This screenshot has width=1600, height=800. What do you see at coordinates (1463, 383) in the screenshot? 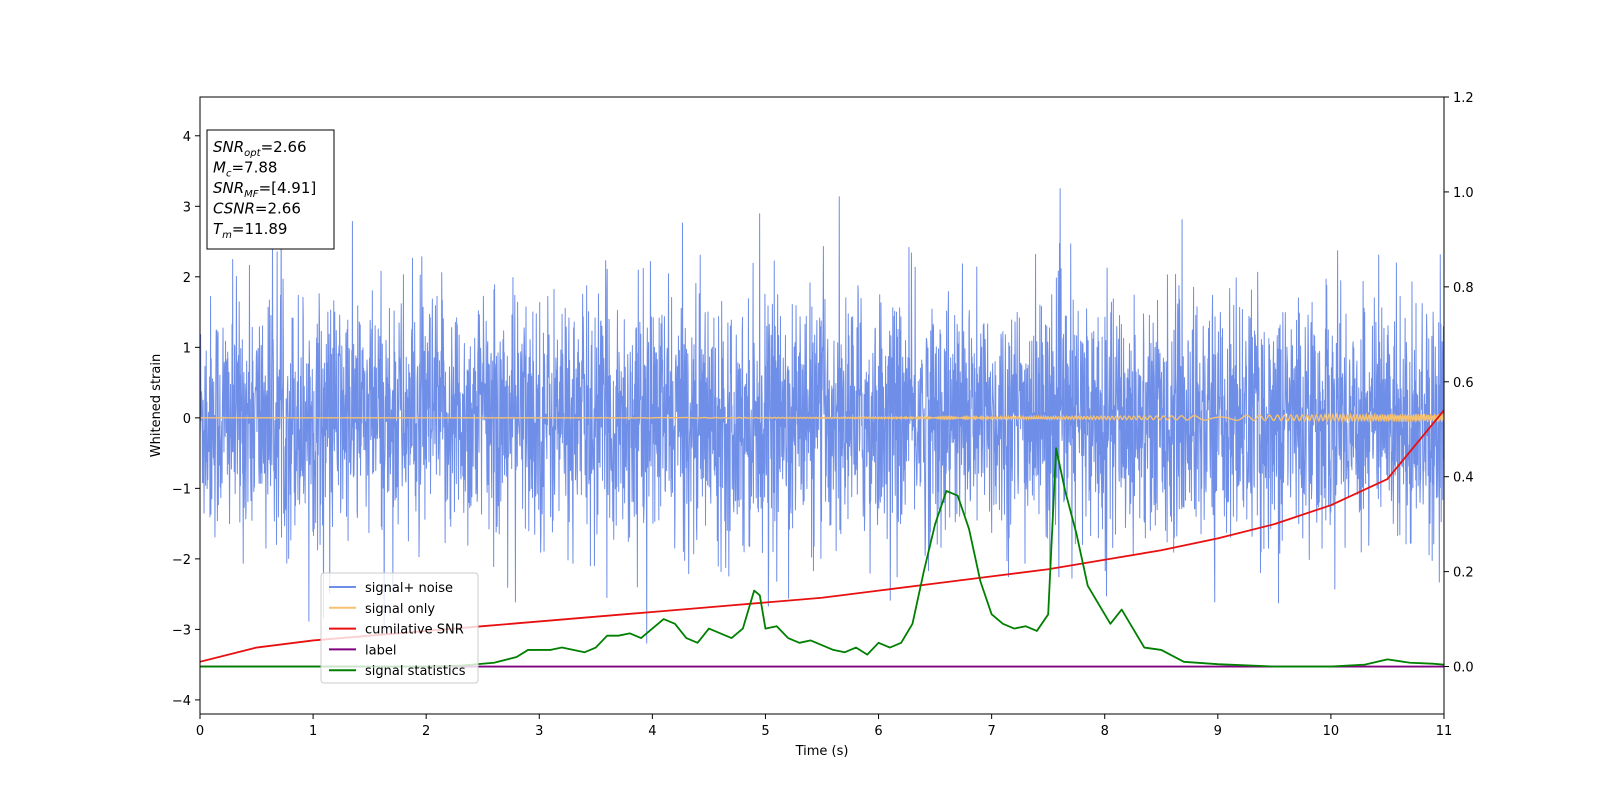
I see `y2-tick-label: 0.6` at bounding box center [1463, 383].